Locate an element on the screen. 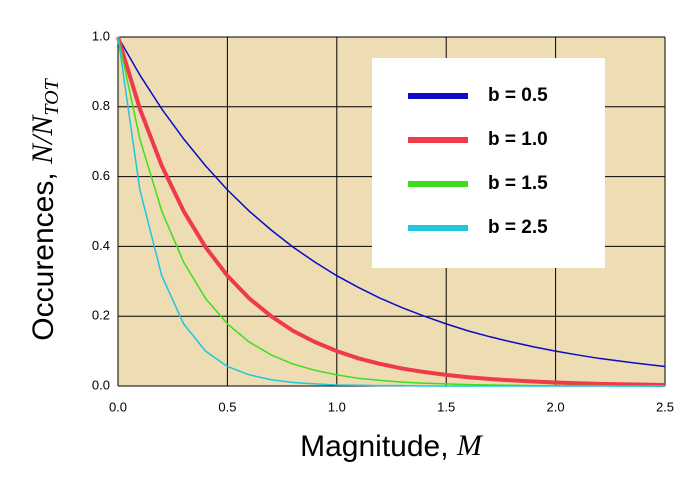  y-tick-label: 0.0 is located at coordinates (101, 384).